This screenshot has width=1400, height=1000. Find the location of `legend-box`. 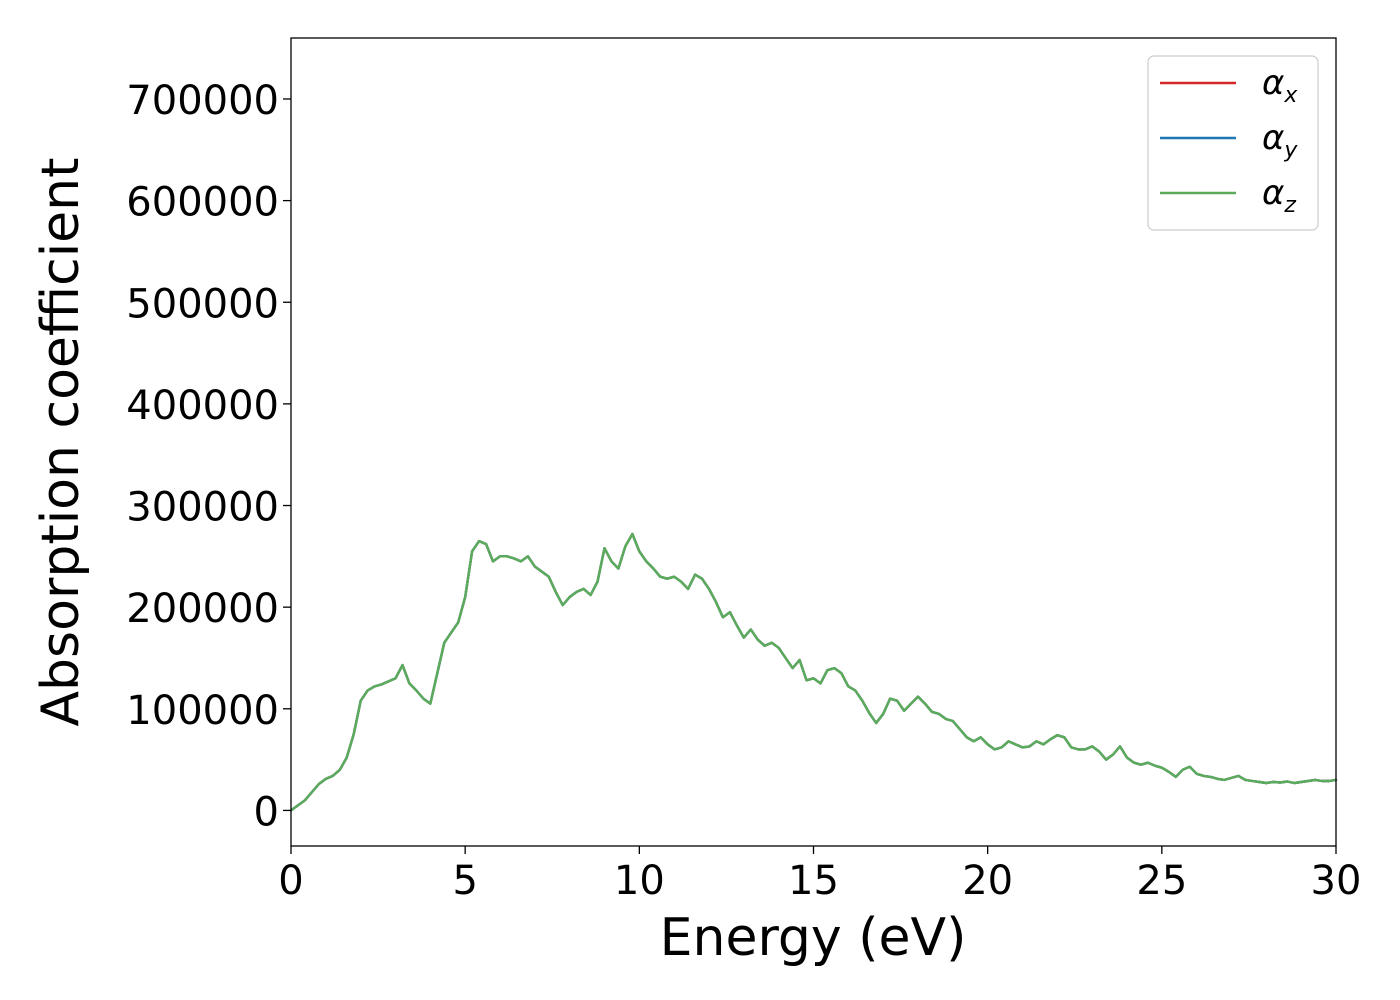

legend-box is located at coordinates (1233, 143).